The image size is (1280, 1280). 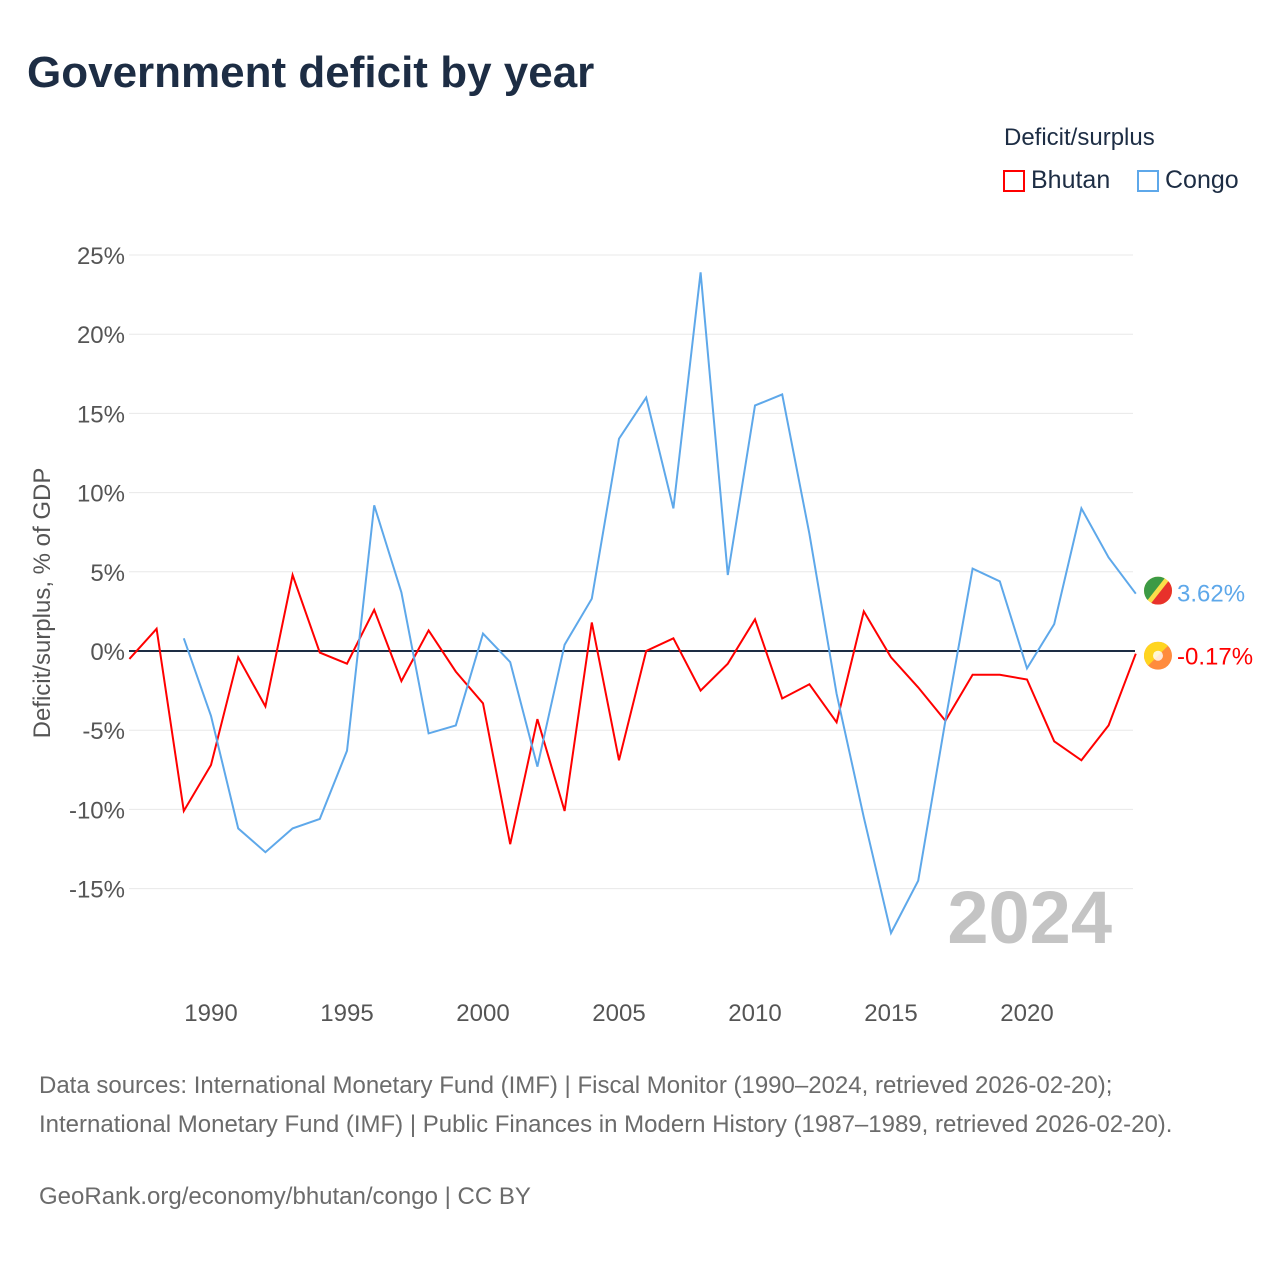 I want to click on flag-dragon, so click(x=1158, y=655).